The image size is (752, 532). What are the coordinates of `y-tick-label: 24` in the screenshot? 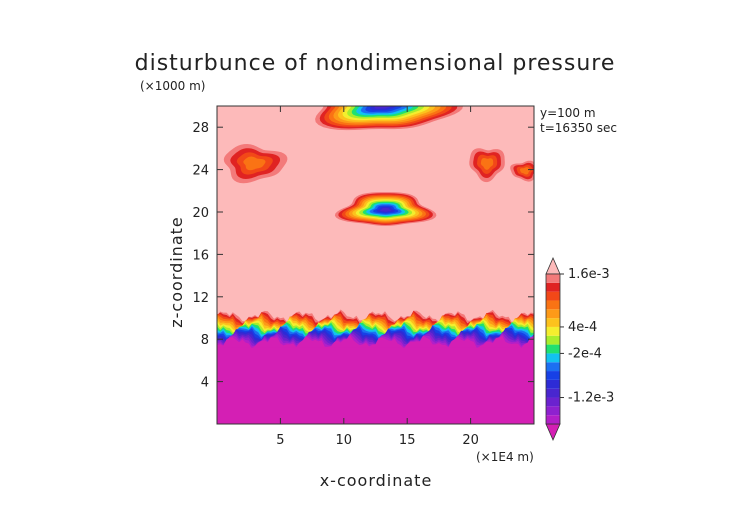 It's located at (200, 171).